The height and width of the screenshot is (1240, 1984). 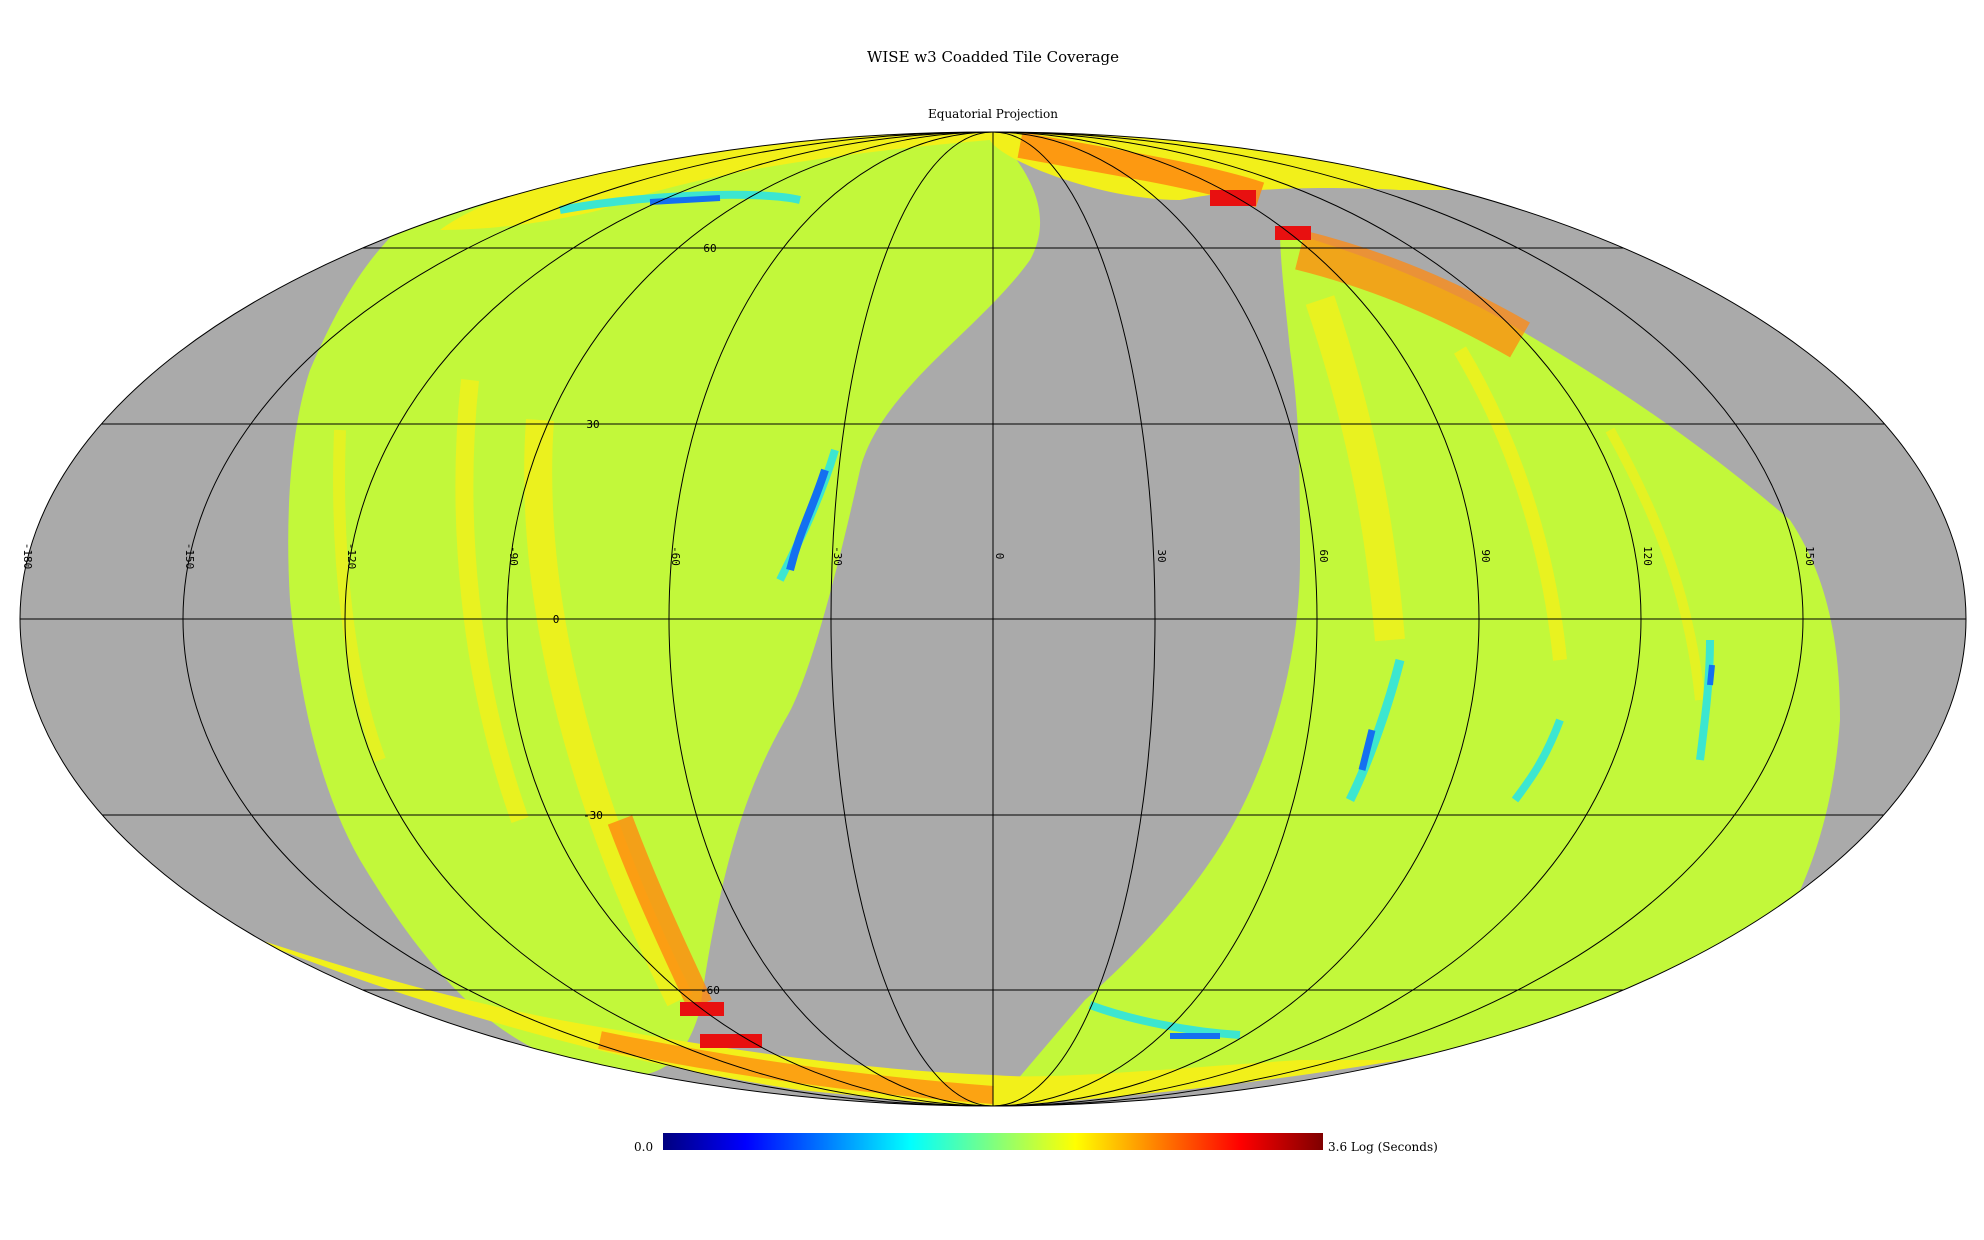 What do you see at coordinates (1809, 556) in the screenshot?
I see `meridian-label: 150` at bounding box center [1809, 556].